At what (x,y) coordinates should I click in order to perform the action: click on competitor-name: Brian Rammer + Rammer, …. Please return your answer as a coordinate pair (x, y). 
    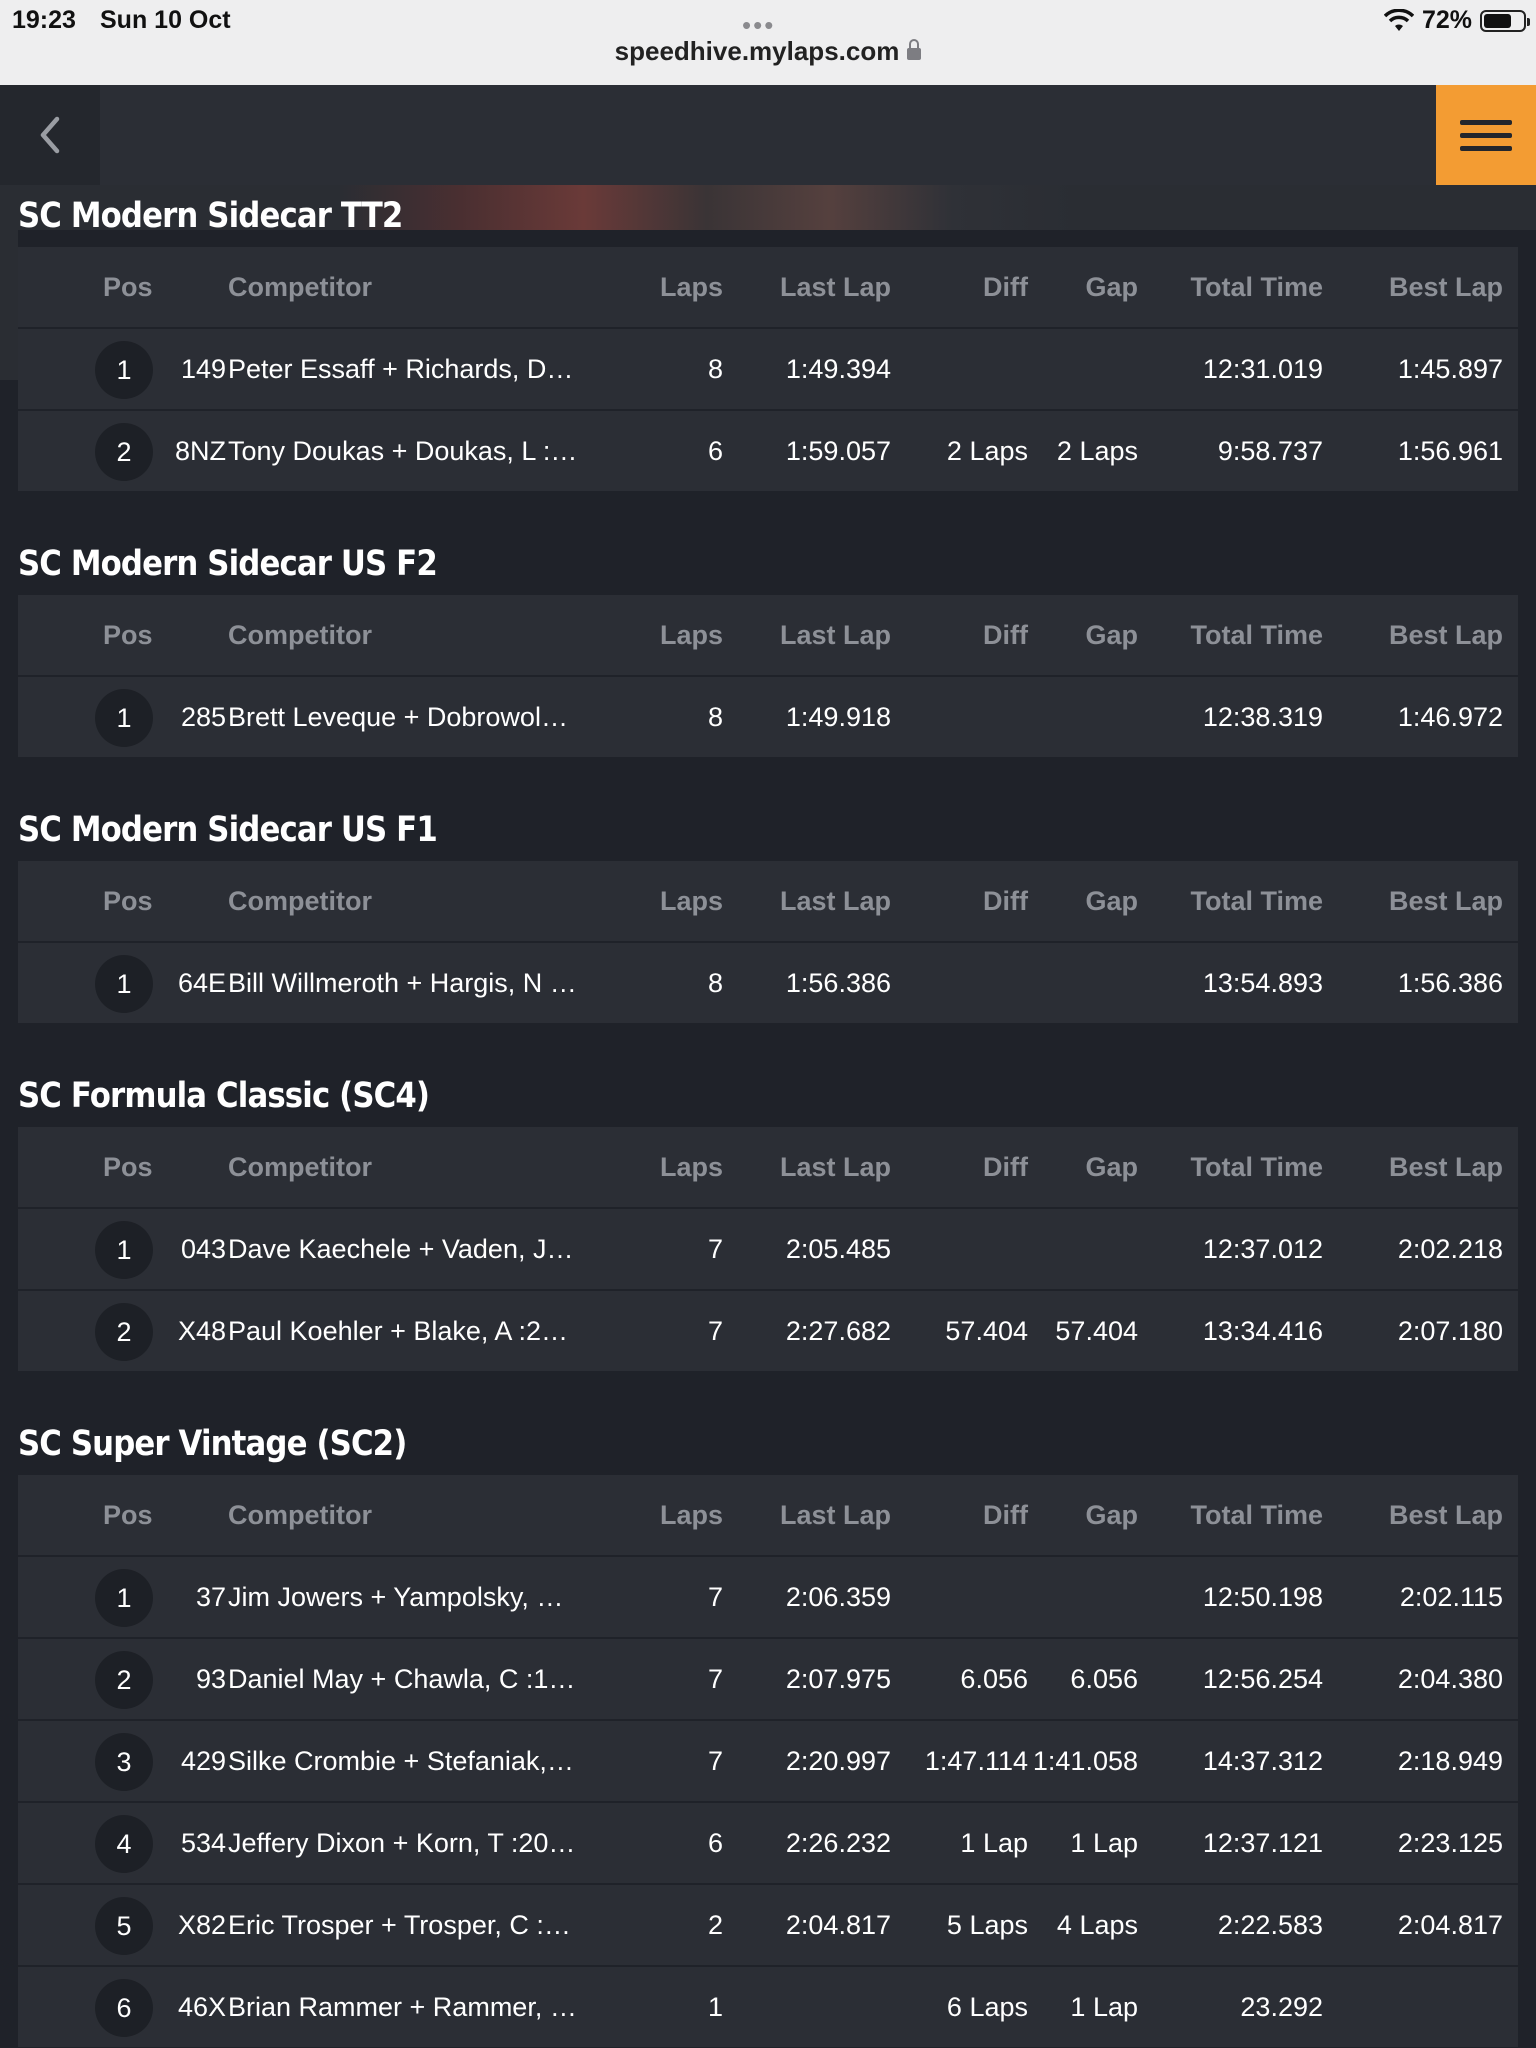
    Looking at the image, I should click on (402, 2006).